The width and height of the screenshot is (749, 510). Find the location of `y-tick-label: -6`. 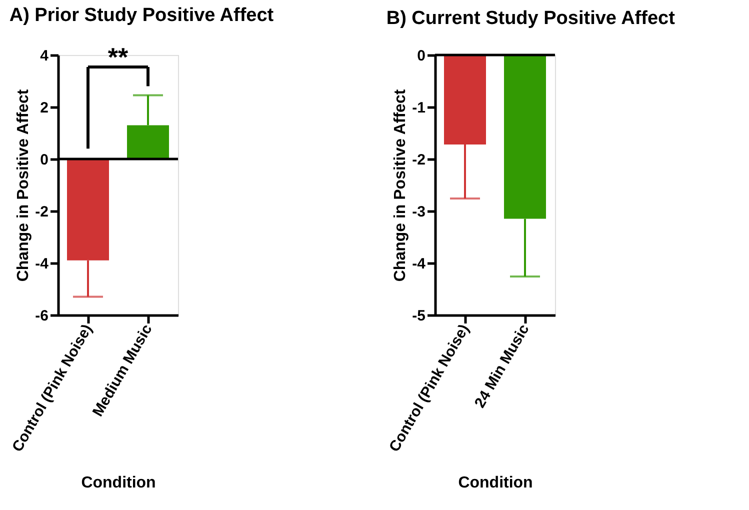

y-tick-label: -6 is located at coordinates (41, 316).